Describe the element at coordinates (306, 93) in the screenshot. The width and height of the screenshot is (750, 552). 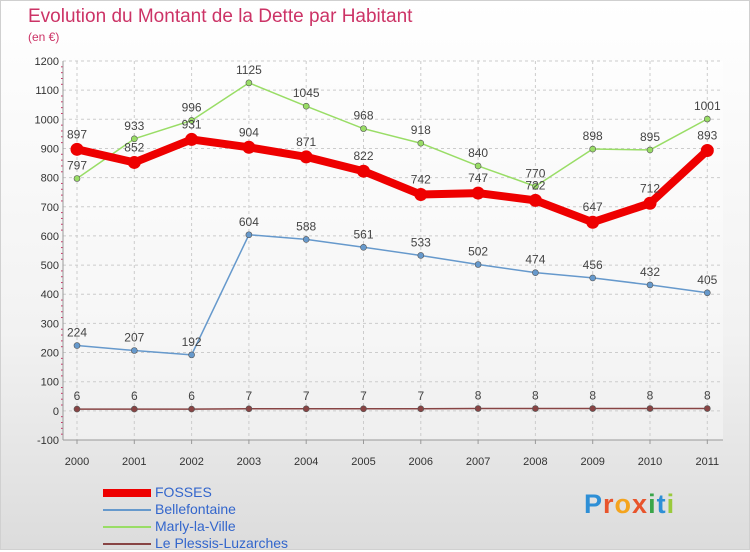
I see `data-label: 1045` at that location.